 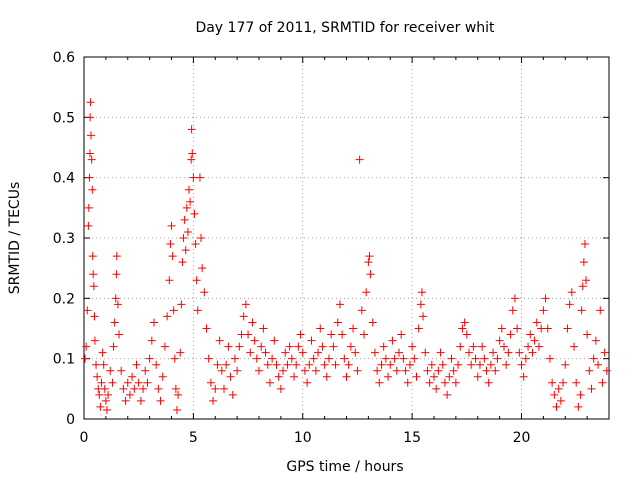 I want to click on y-tick-label: 0.6, so click(x=64, y=58).